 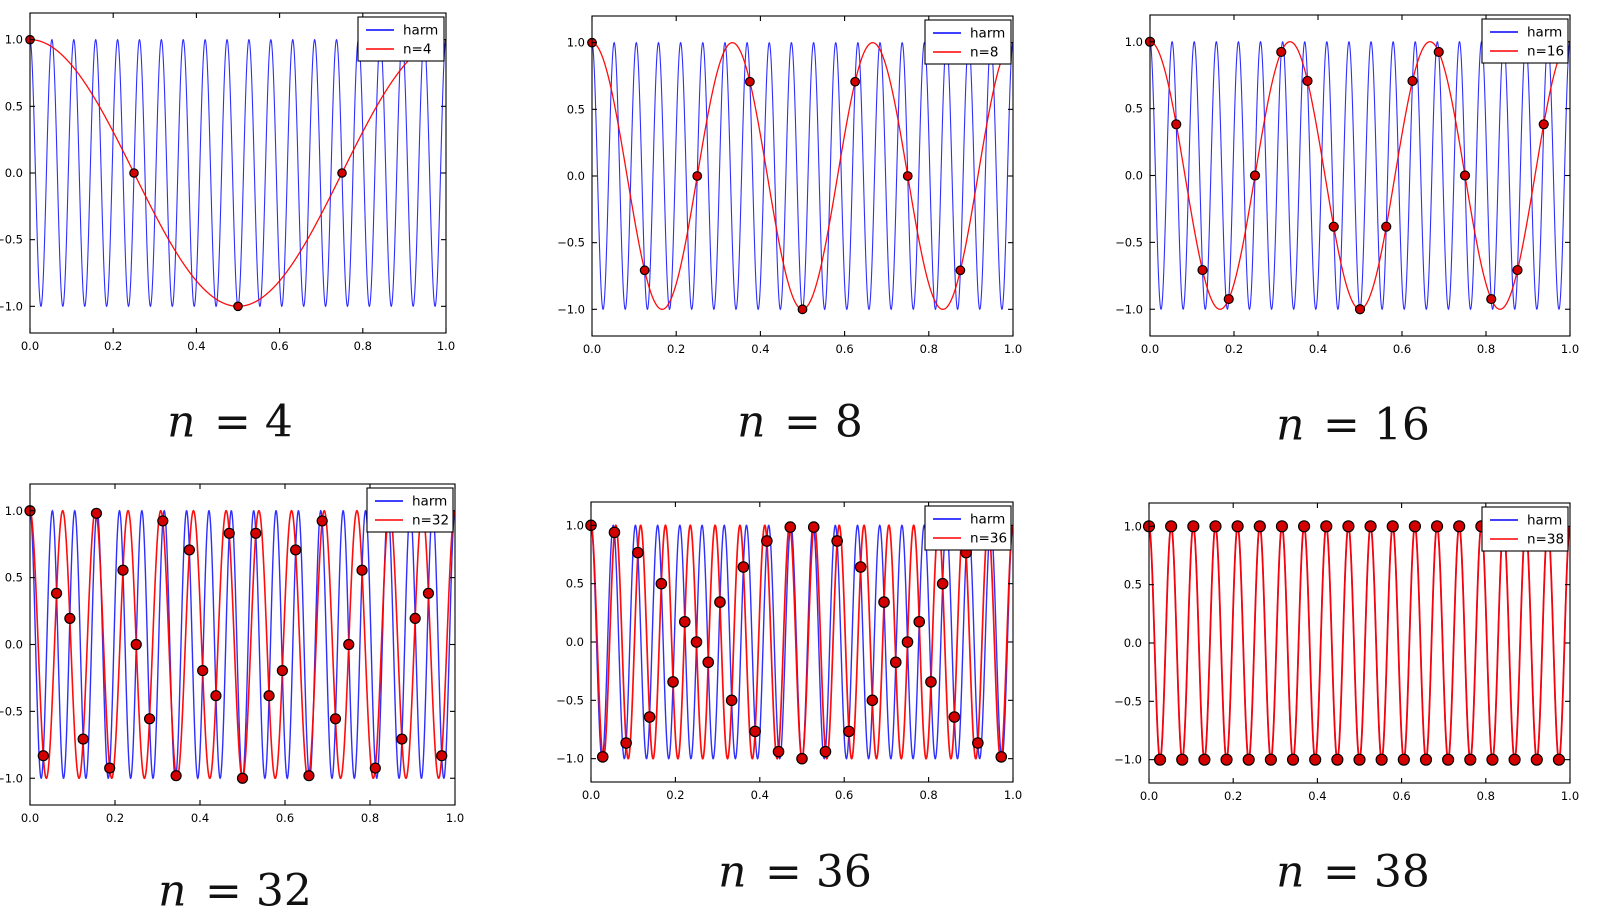 What do you see at coordinates (823, 422) in the screenshot?
I see `caption-value: = 8` at bounding box center [823, 422].